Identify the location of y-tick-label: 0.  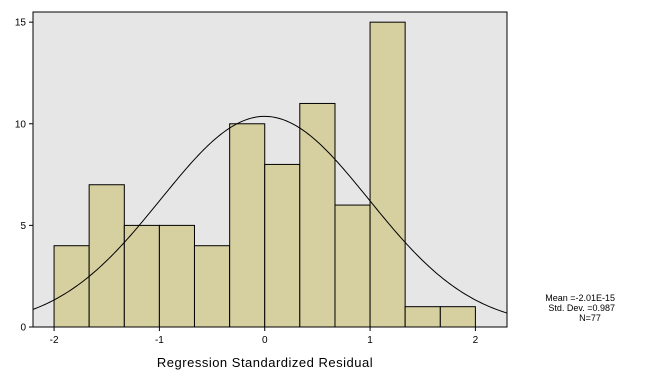
(23, 328).